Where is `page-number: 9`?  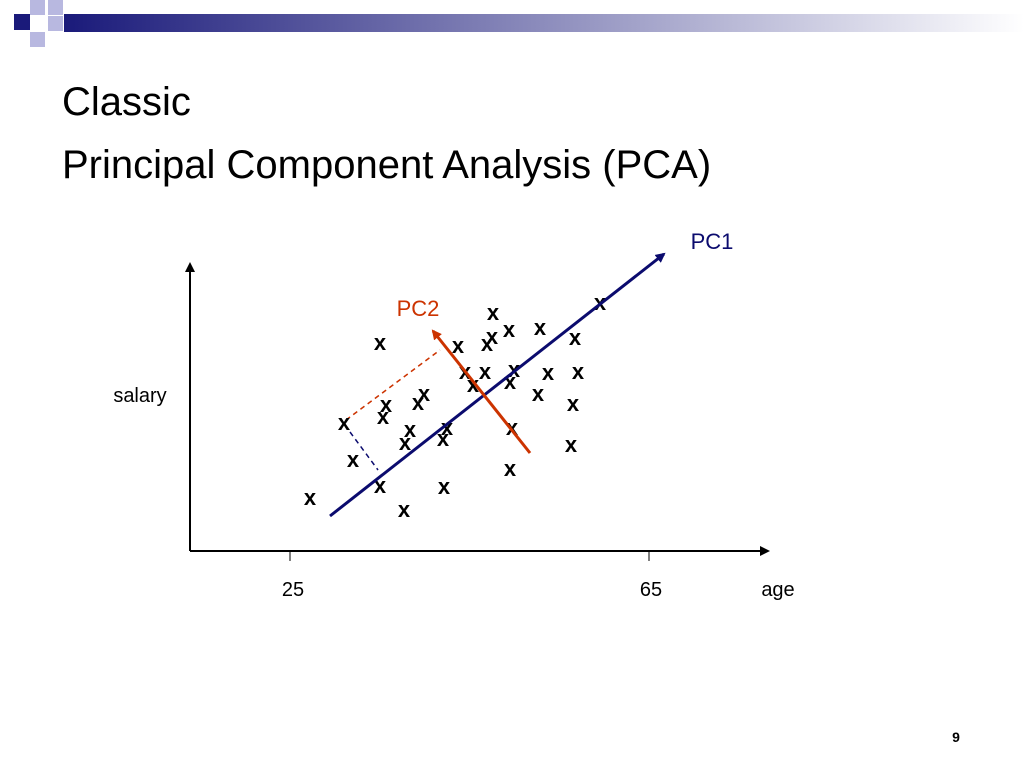 page-number: 9 is located at coordinates (956, 737).